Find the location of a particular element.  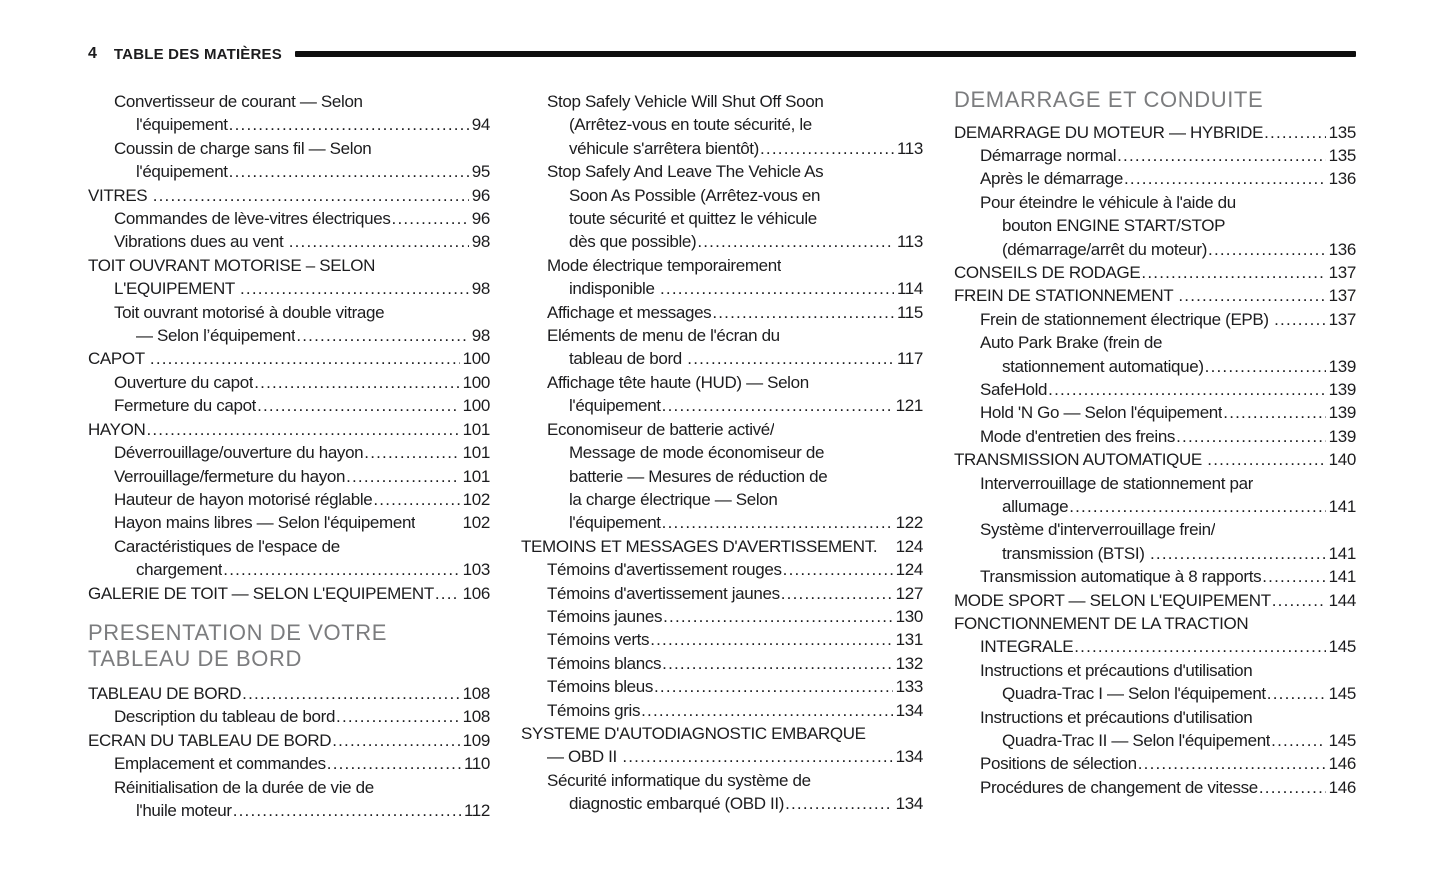

toc-line: Hauteur de hayon motorisé réglable 102 is located at coordinates (289, 499).